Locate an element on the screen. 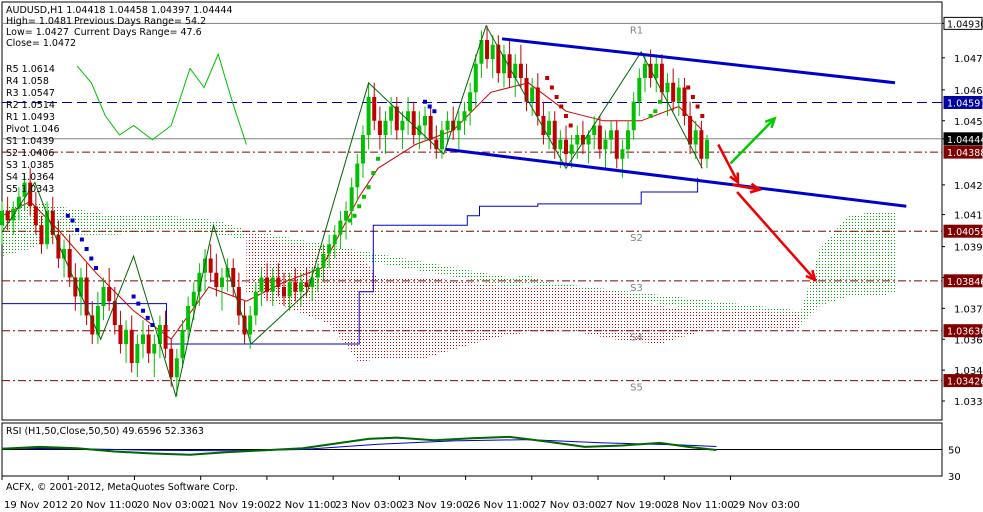 Image resolution: width=983 pixels, height=512 pixels. pivot-list-s5: S5 1.0343 is located at coordinates (30, 189).